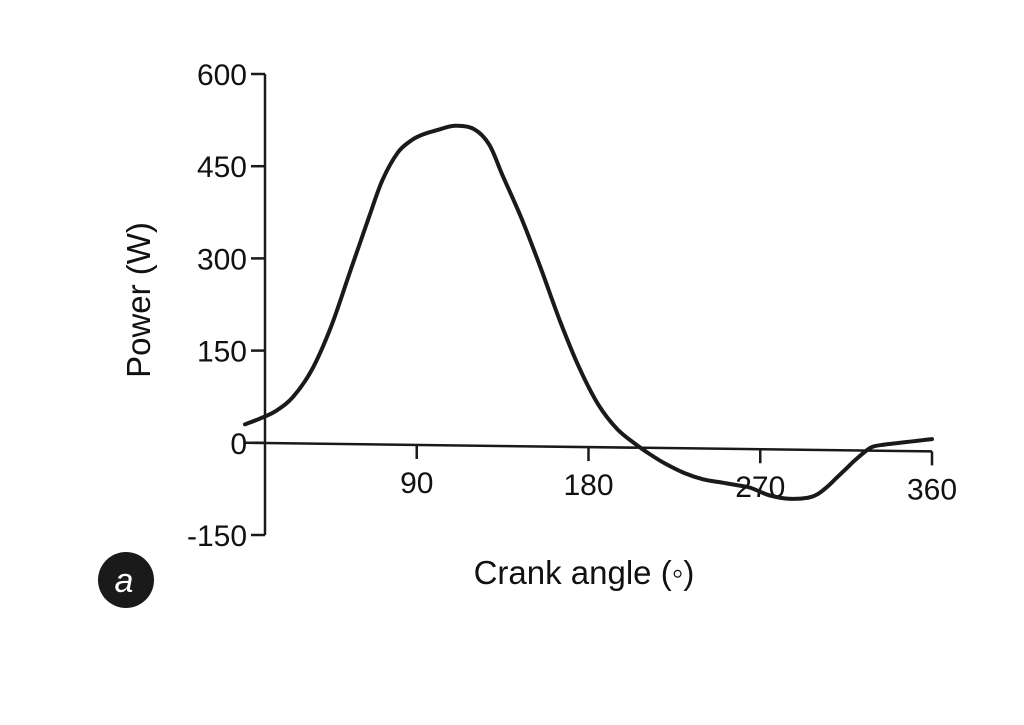 This screenshot has width=1024, height=725. Describe the element at coordinates (138, 300) in the screenshot. I see `y-axis-title: Power (W)` at that location.